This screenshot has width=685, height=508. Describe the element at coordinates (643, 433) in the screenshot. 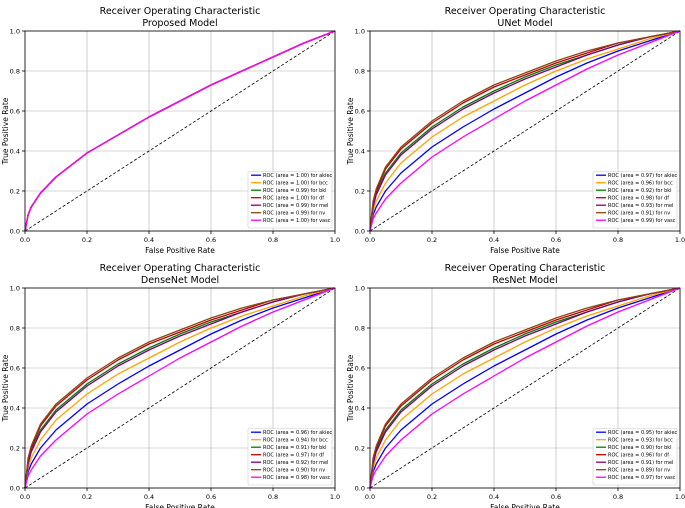

I see `legend-entry: ROC (area = 0.95) for akiec` at that location.